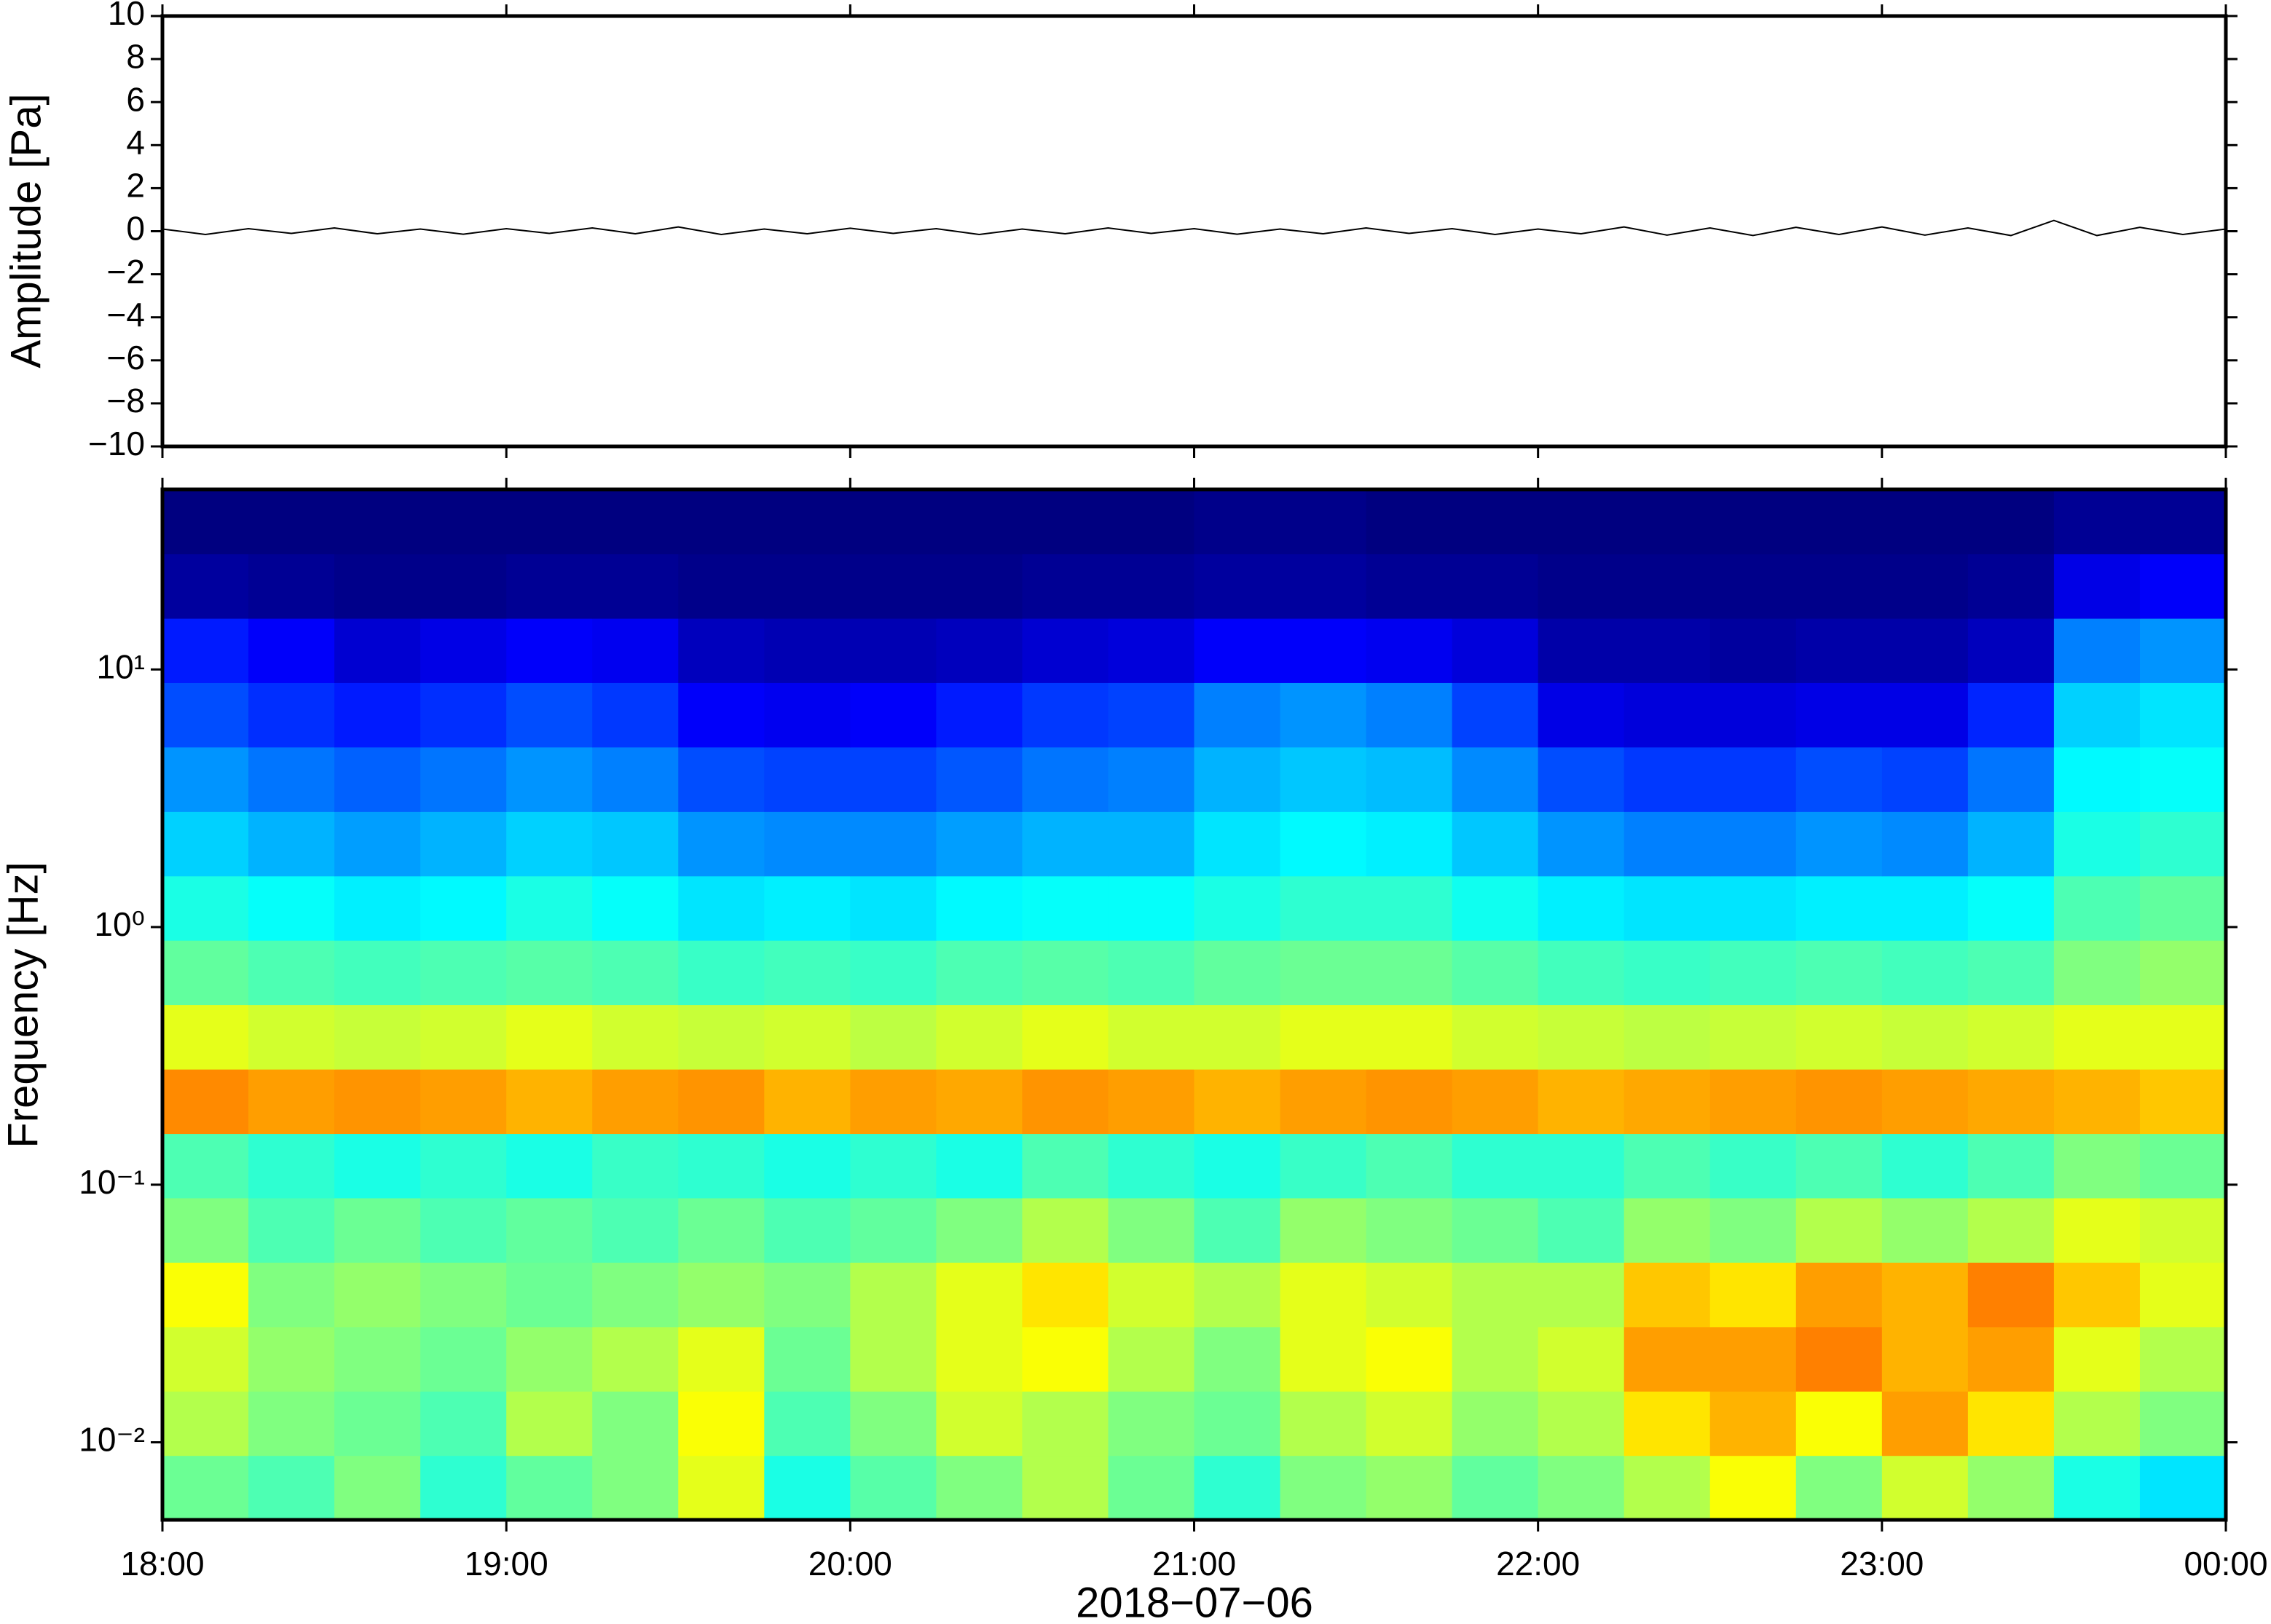  What do you see at coordinates (1194, 1563) in the screenshot?
I see `x-tick-label: 21:00` at bounding box center [1194, 1563].